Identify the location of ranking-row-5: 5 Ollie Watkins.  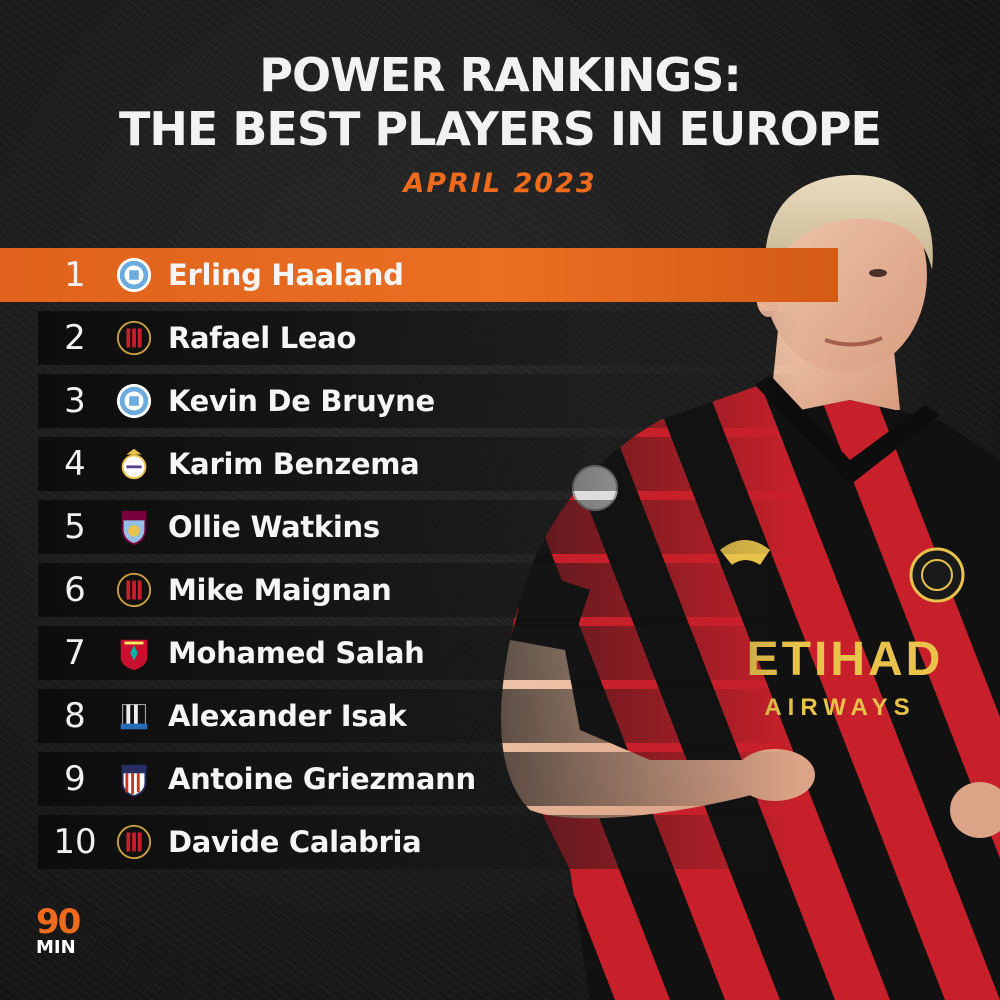
(418, 527).